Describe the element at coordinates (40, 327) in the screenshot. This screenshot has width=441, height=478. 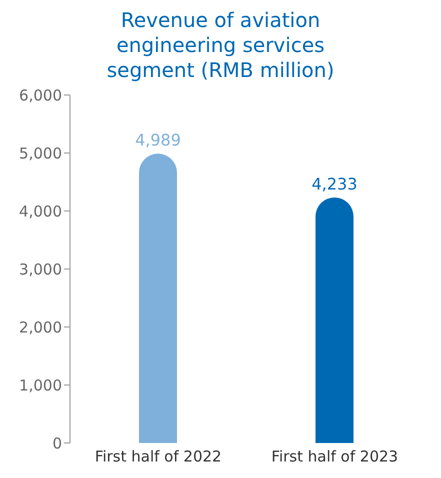
I see `y-tick-label: 2,000` at that location.